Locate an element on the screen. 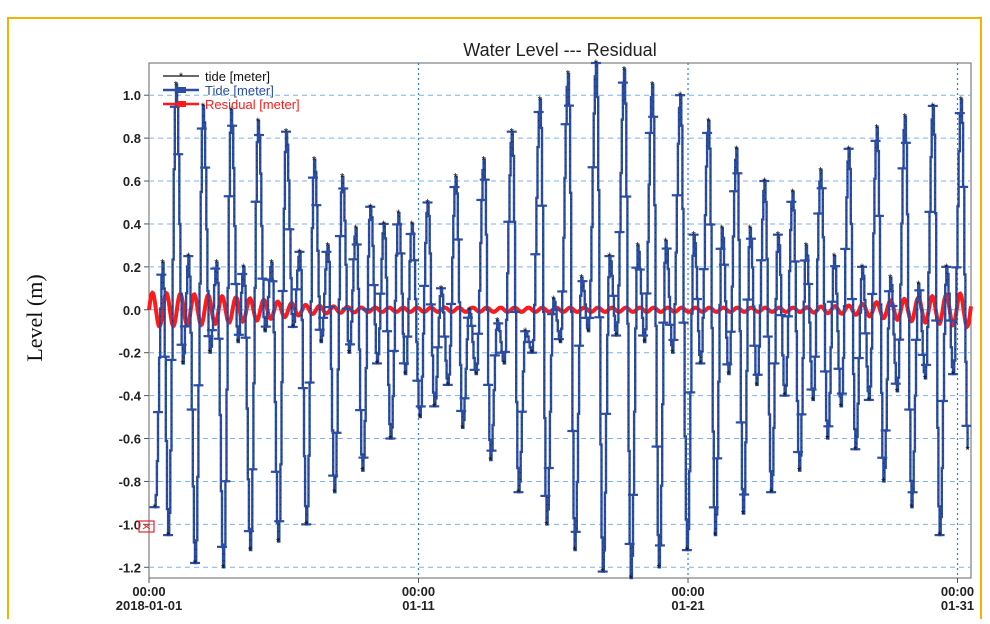  legend-entry: Residual [meter] is located at coordinates (252, 104).